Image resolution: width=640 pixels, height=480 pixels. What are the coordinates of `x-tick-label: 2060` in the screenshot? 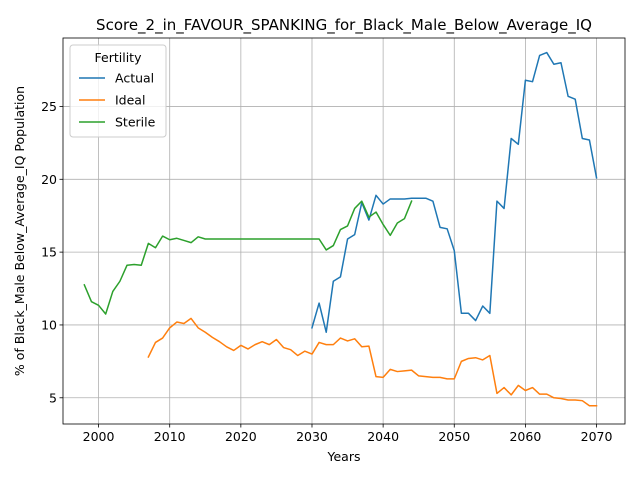 It's located at (525, 436).